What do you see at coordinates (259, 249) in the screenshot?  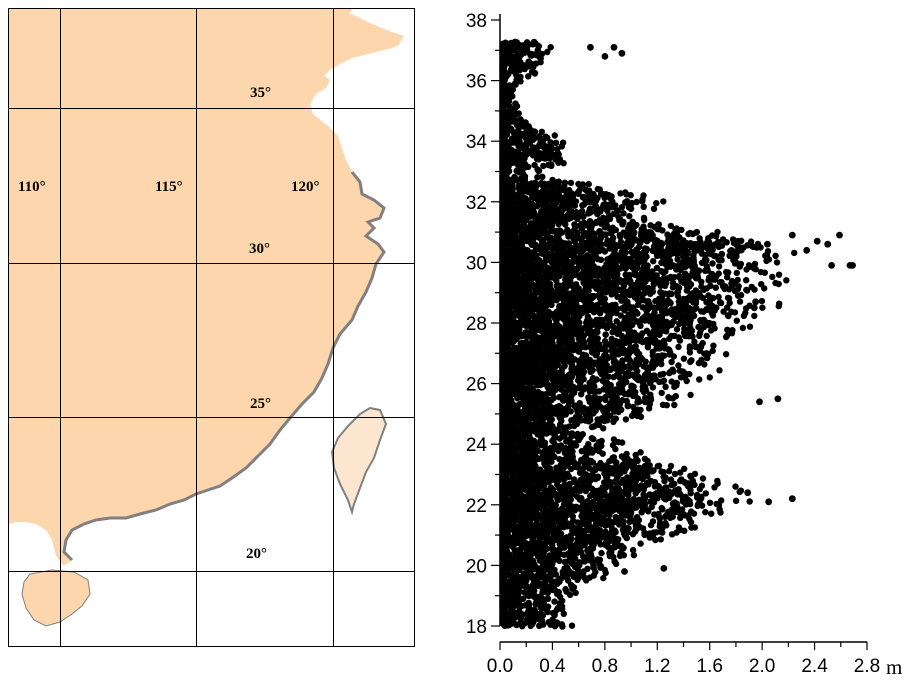 I see `lat-label-30: 30°` at bounding box center [259, 249].